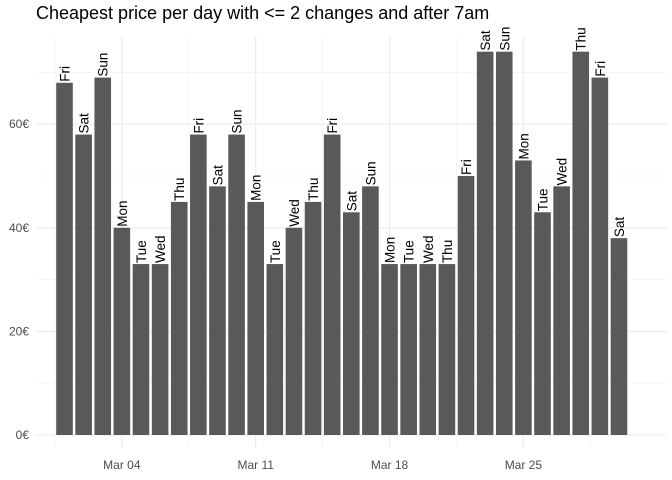 The image size is (672, 480). Describe the element at coordinates (255, 465) in the screenshot. I see `x-tick-label: Mar 11` at that location.